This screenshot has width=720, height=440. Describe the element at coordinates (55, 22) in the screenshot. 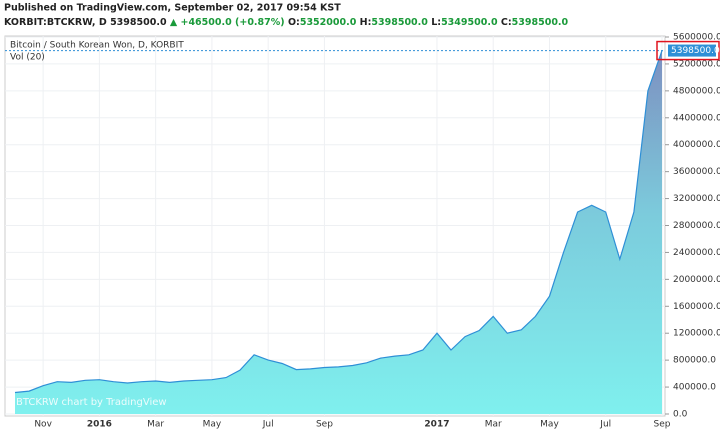

I see `symbol: KORBIT:BTCKRW, D` at that location.